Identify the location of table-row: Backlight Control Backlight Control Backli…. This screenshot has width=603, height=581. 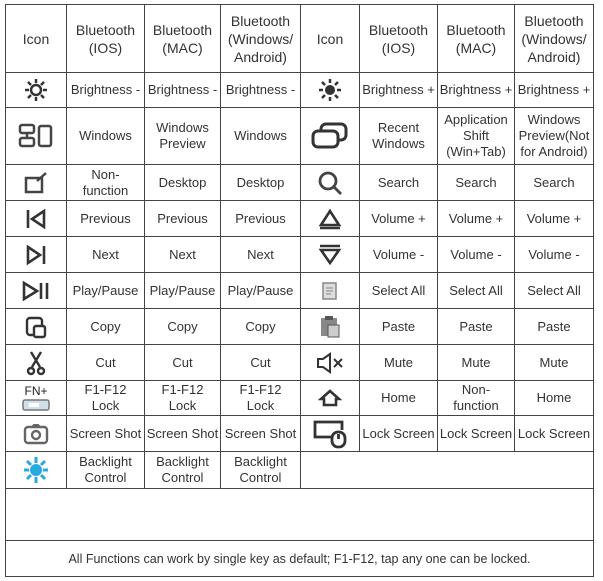
(299, 470).